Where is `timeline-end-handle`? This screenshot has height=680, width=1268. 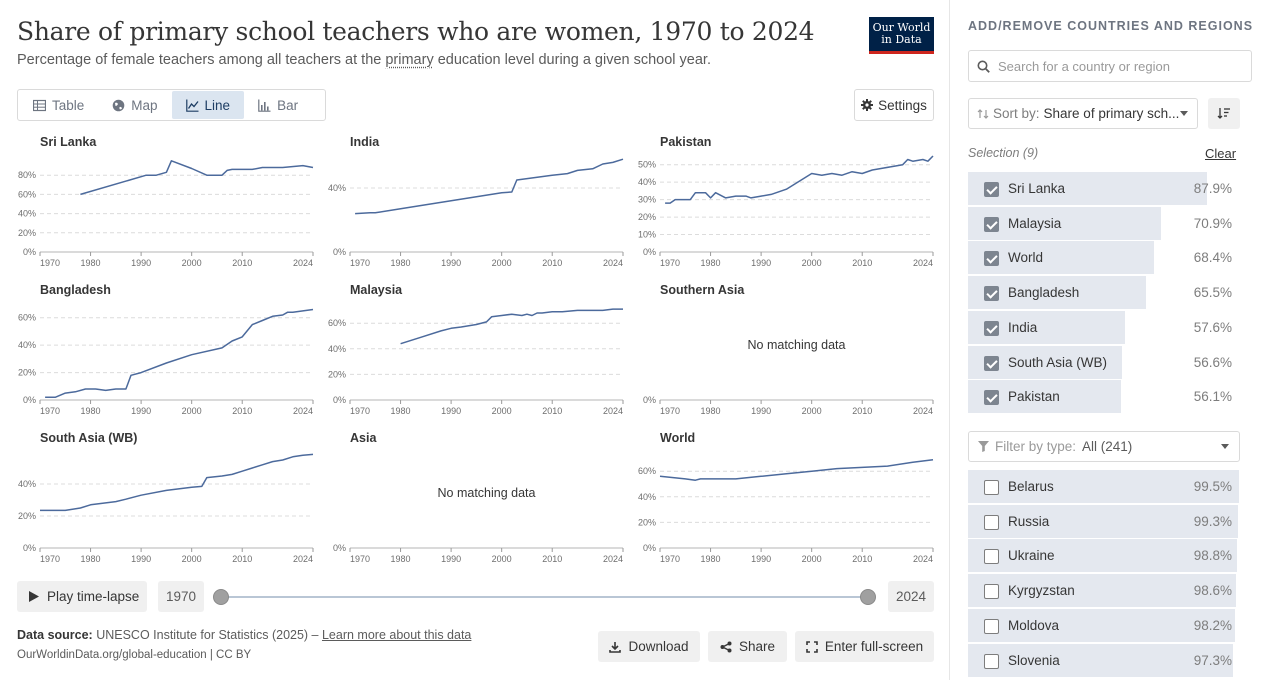
timeline-end-handle is located at coordinates (868, 597).